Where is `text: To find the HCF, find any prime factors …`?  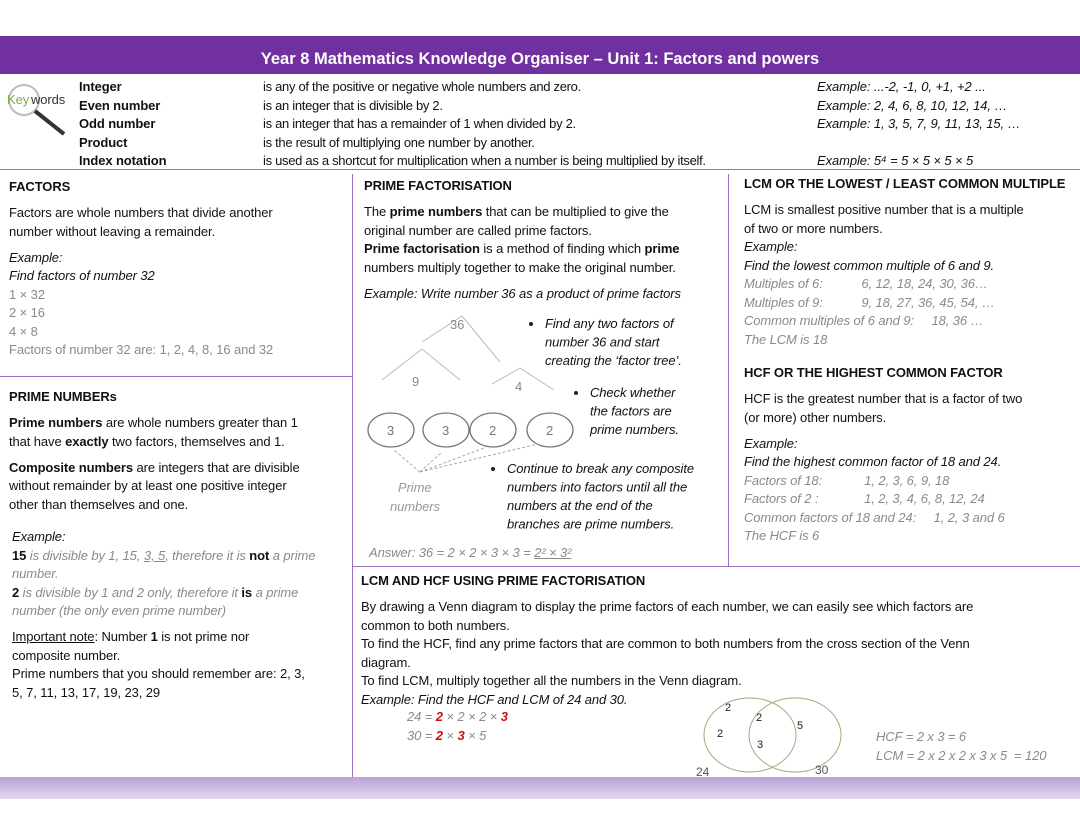 text: To find the HCF, find any prime factors … is located at coordinates (665, 643).